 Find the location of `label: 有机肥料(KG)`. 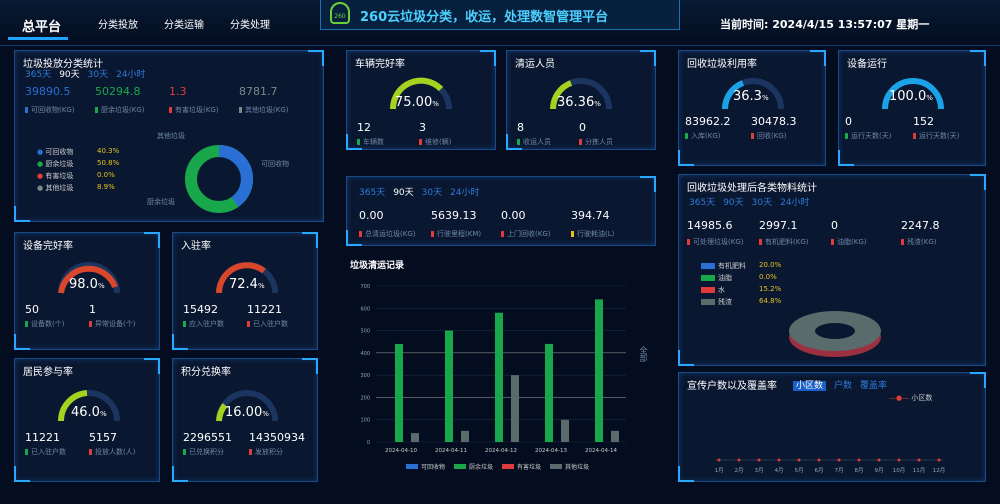

label: 有机肥料(KG) is located at coordinates (783, 242).